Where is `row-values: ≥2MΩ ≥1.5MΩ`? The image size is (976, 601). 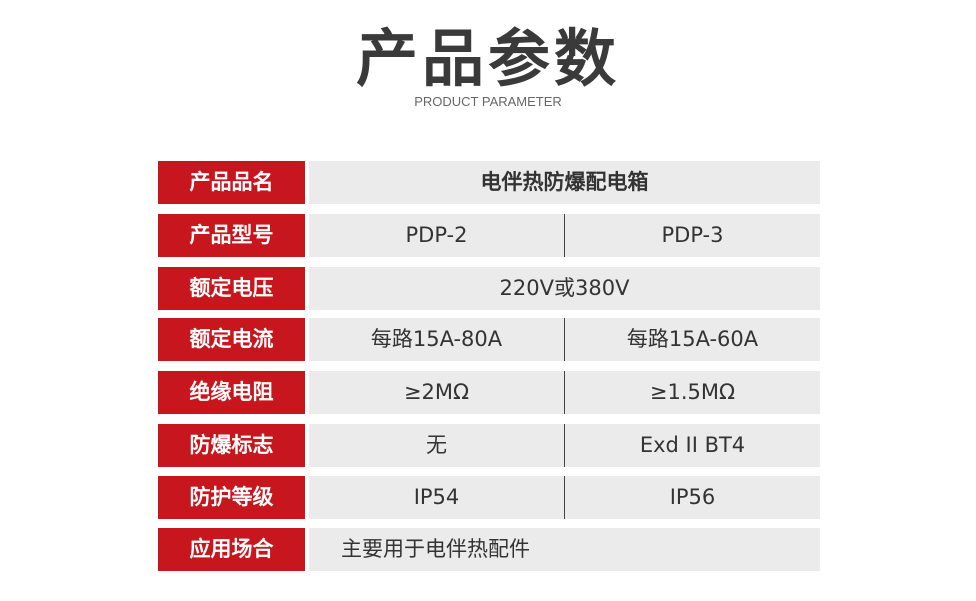 row-values: ≥2MΩ ≥1.5MΩ is located at coordinates (564, 392).